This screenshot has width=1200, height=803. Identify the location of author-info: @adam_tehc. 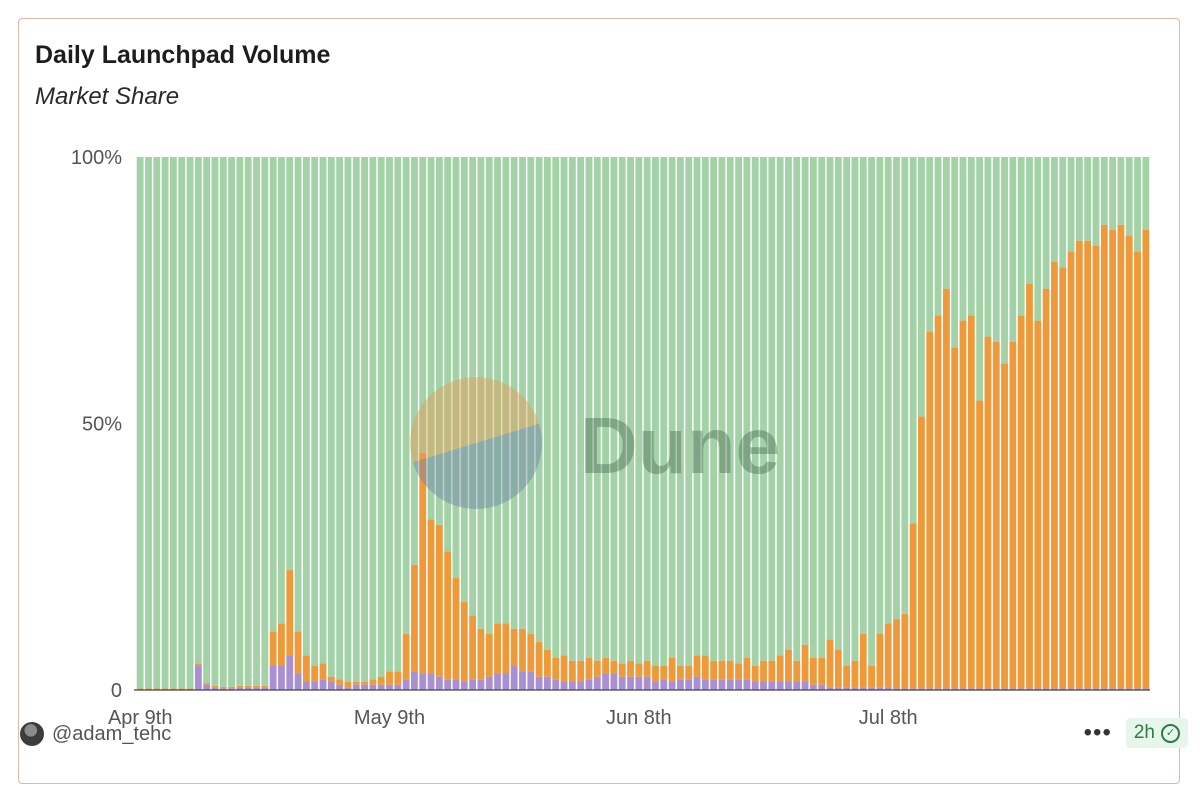
(95, 734).